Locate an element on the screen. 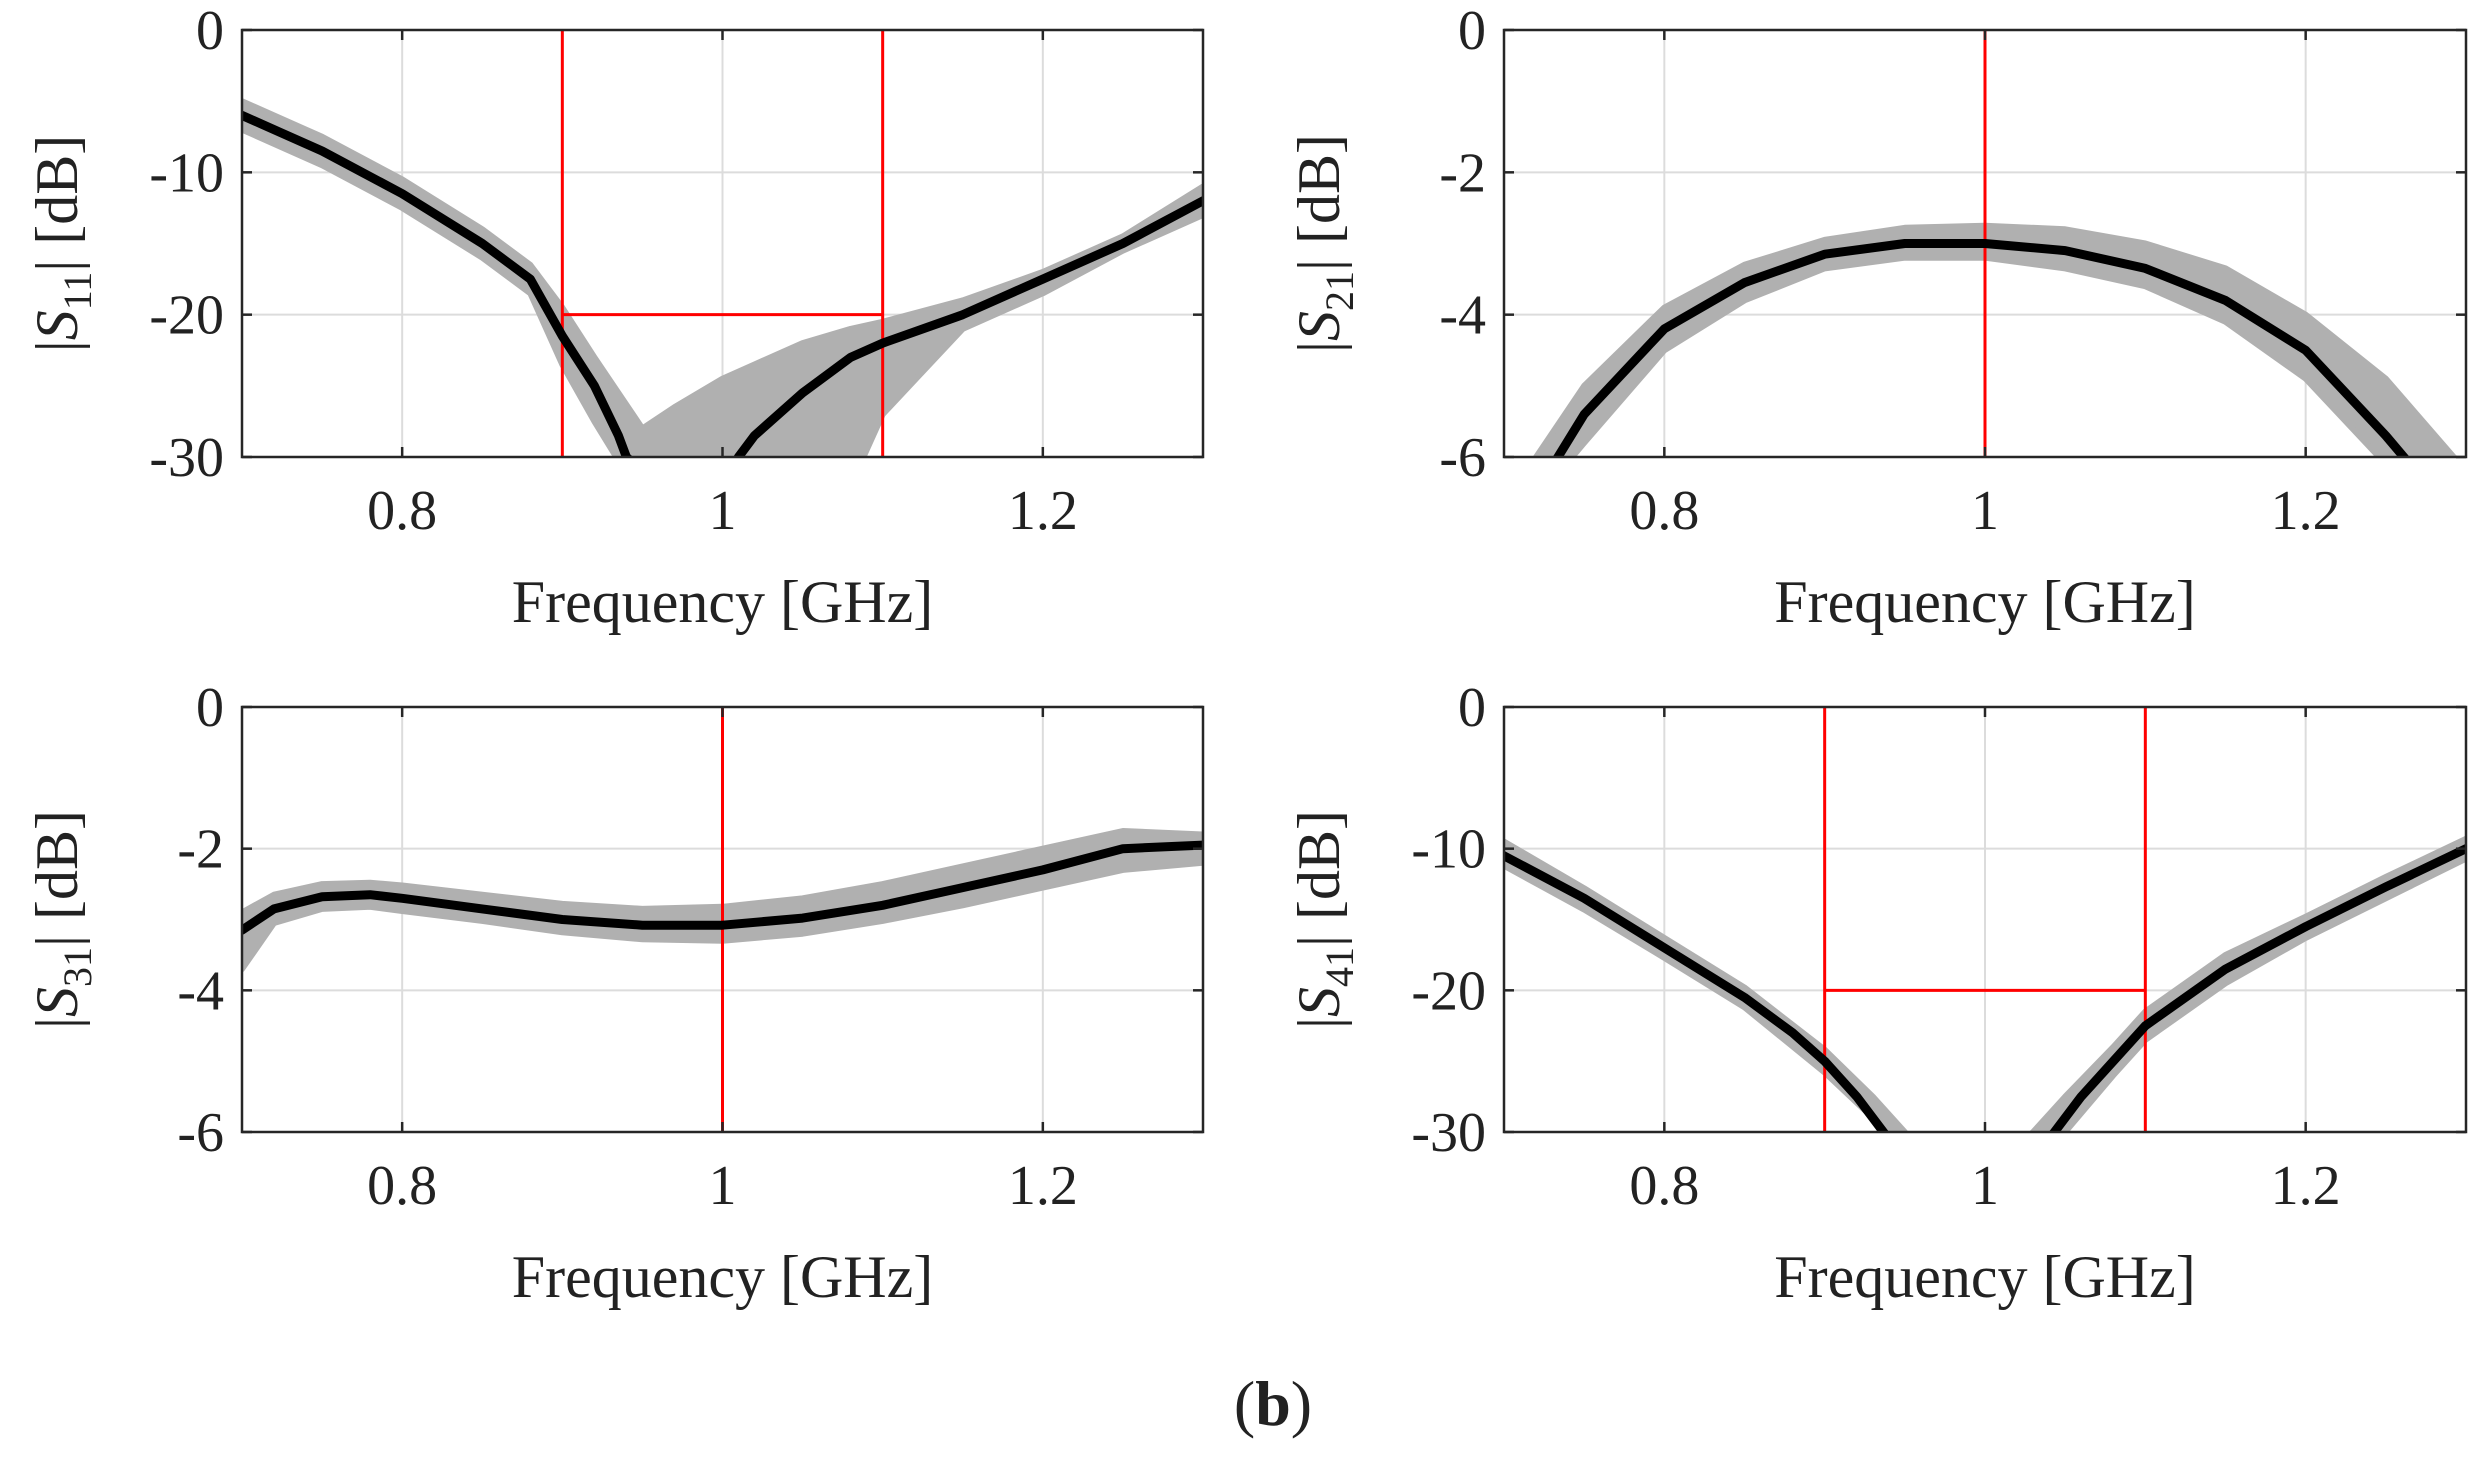 This screenshot has width=2483, height=1466. caption-letter: b is located at coordinates (1273, 1403).